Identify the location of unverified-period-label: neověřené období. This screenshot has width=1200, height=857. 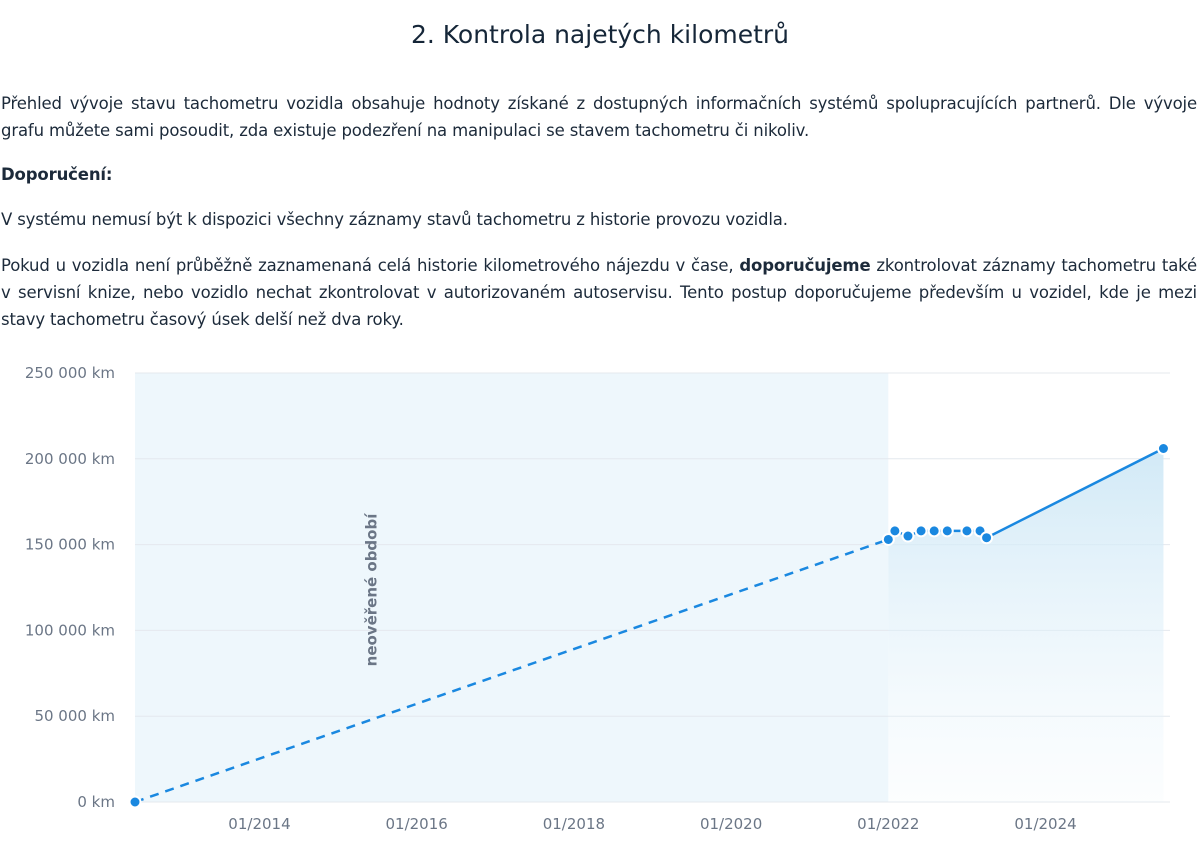
(372, 590).